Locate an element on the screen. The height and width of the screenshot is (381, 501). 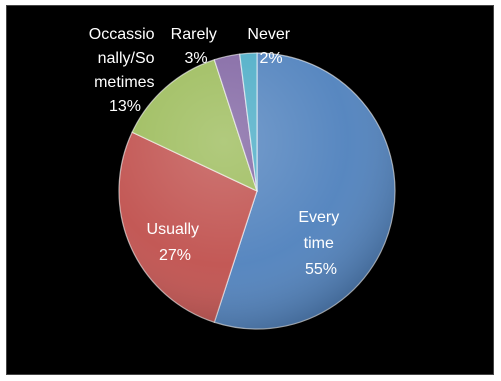
label-occasionally: Occassio nally/So metimes 13% is located at coordinates (124, 70).